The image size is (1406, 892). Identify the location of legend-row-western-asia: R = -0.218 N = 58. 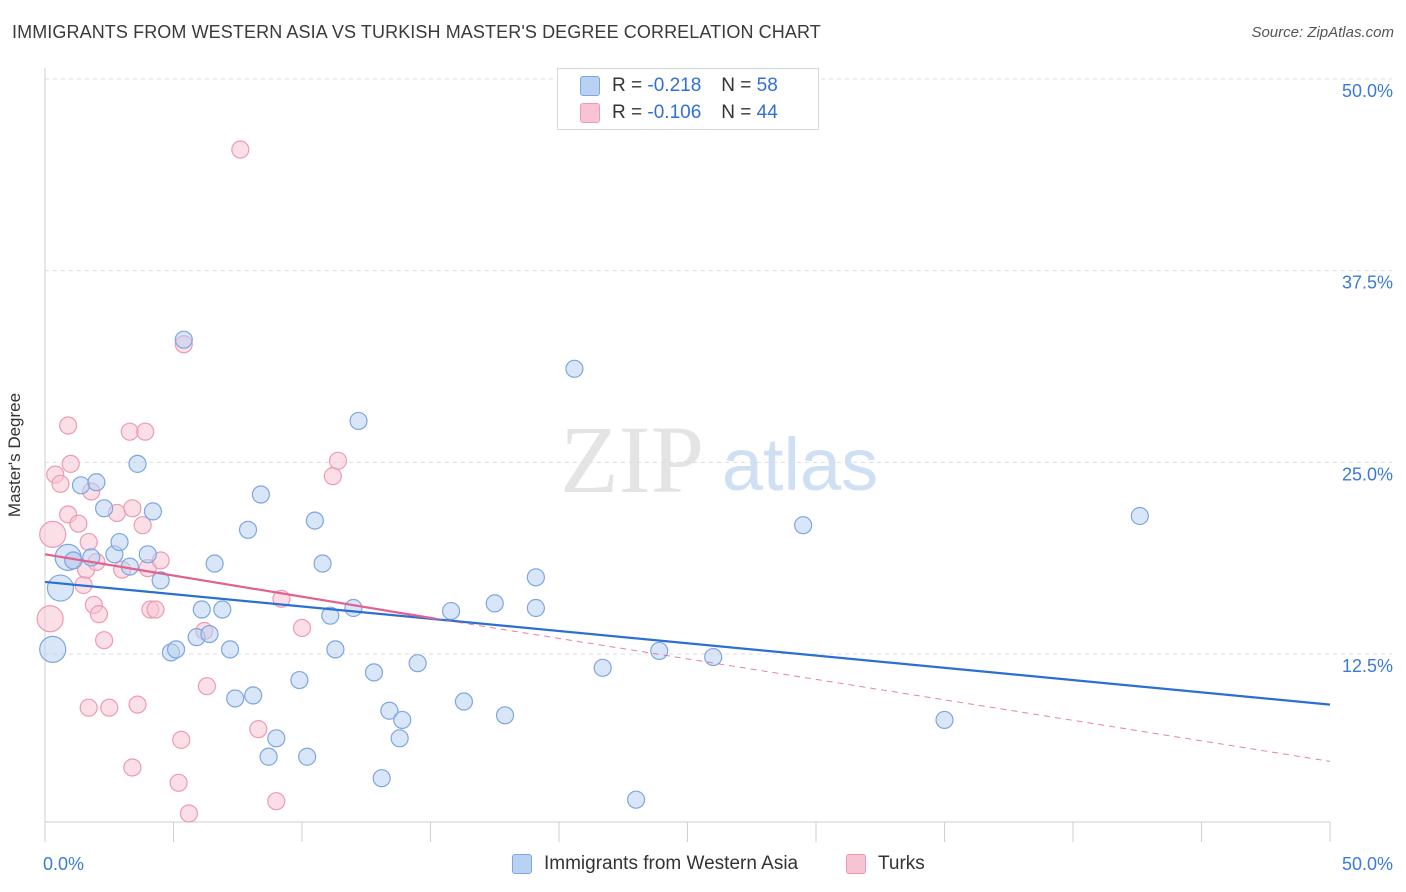
(679, 86).